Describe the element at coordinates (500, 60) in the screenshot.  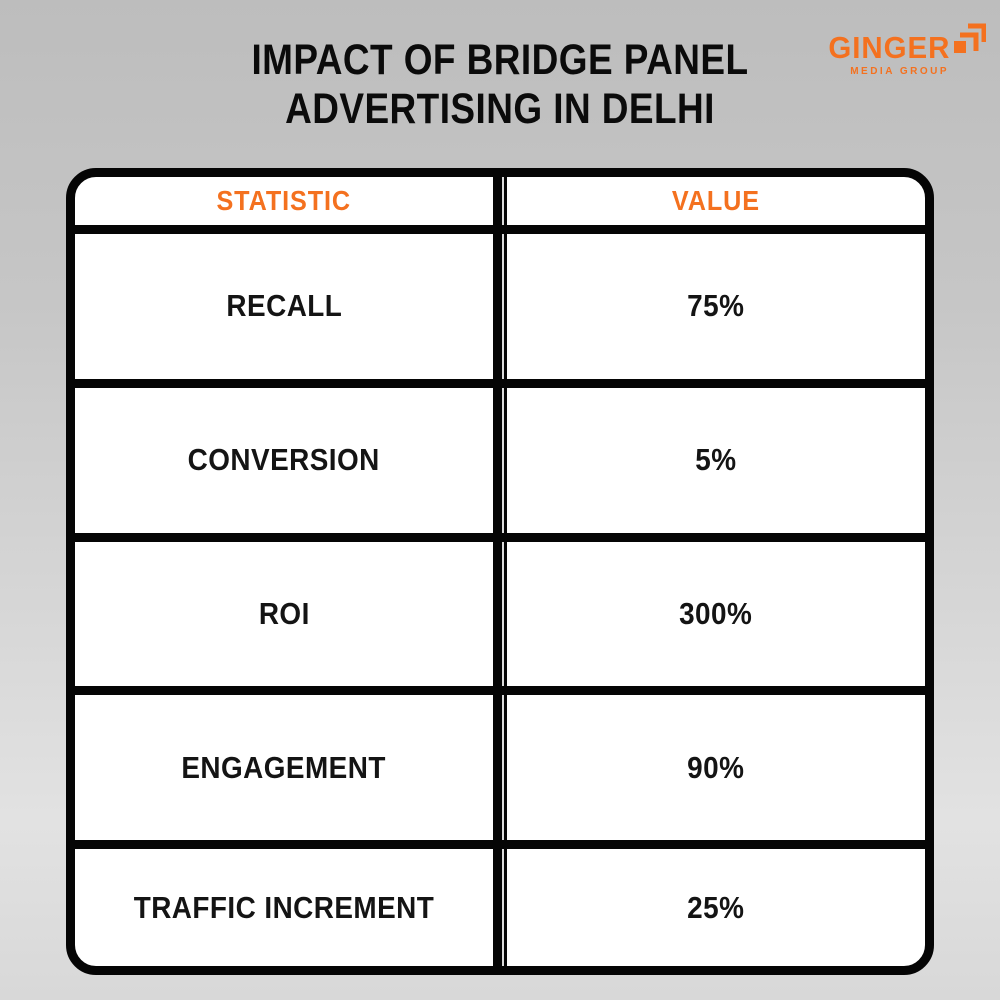
I see `page-title-line1: IMPACT OF BRIDGE PANEL` at that location.